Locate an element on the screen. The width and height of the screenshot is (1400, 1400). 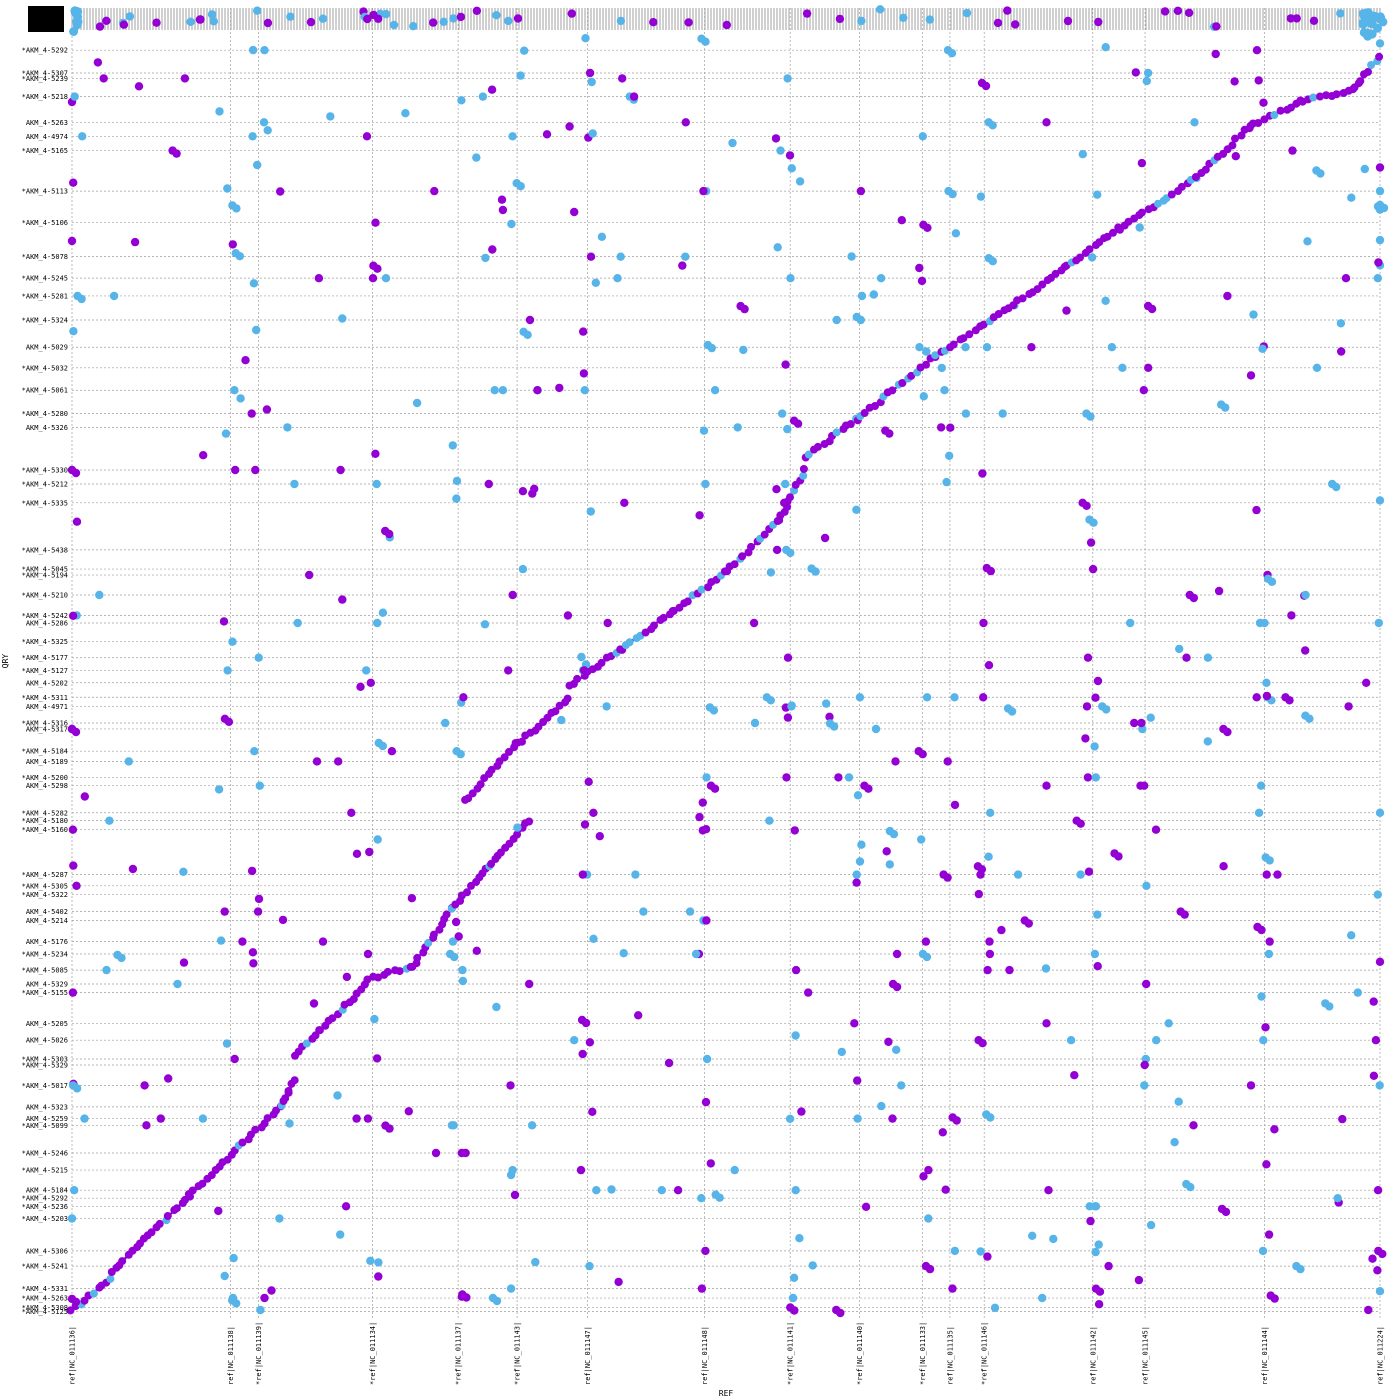
y-tick-label: AKM_4-5323 is located at coordinates (47, 1107).